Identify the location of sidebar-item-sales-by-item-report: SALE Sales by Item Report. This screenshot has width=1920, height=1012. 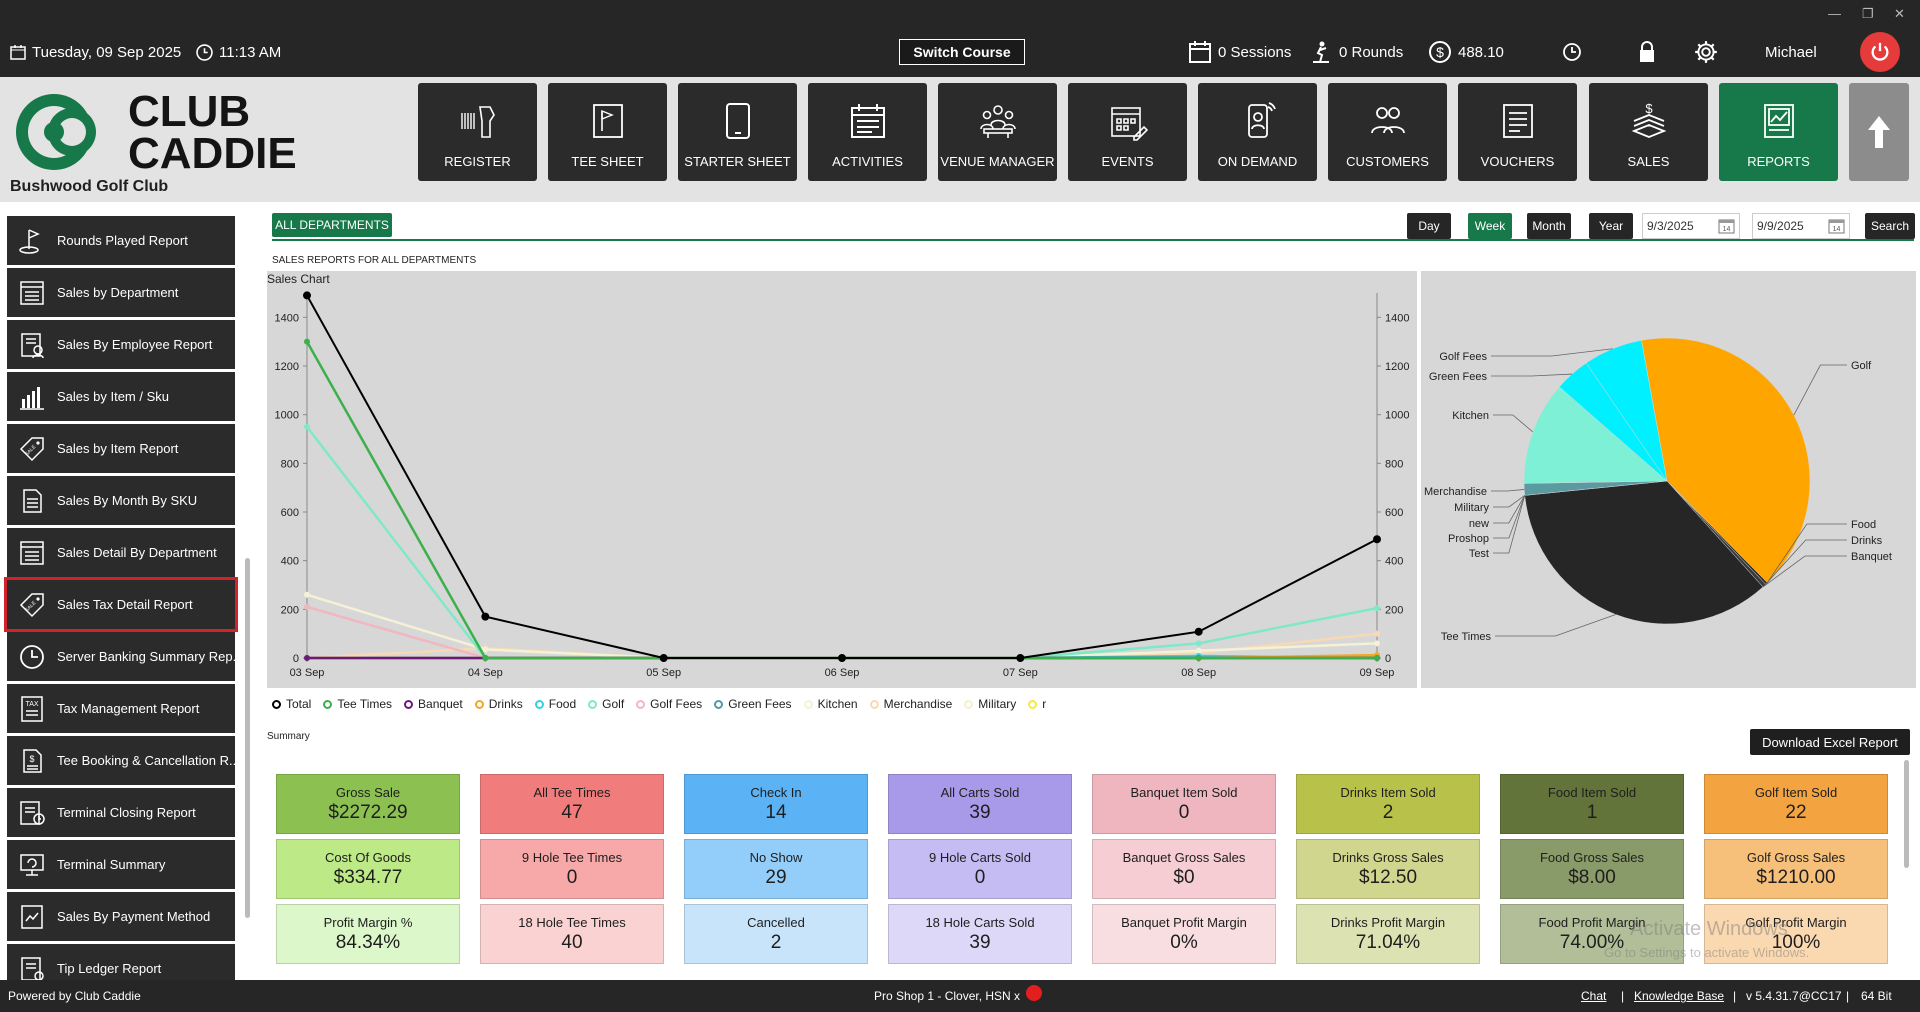
(121, 448).